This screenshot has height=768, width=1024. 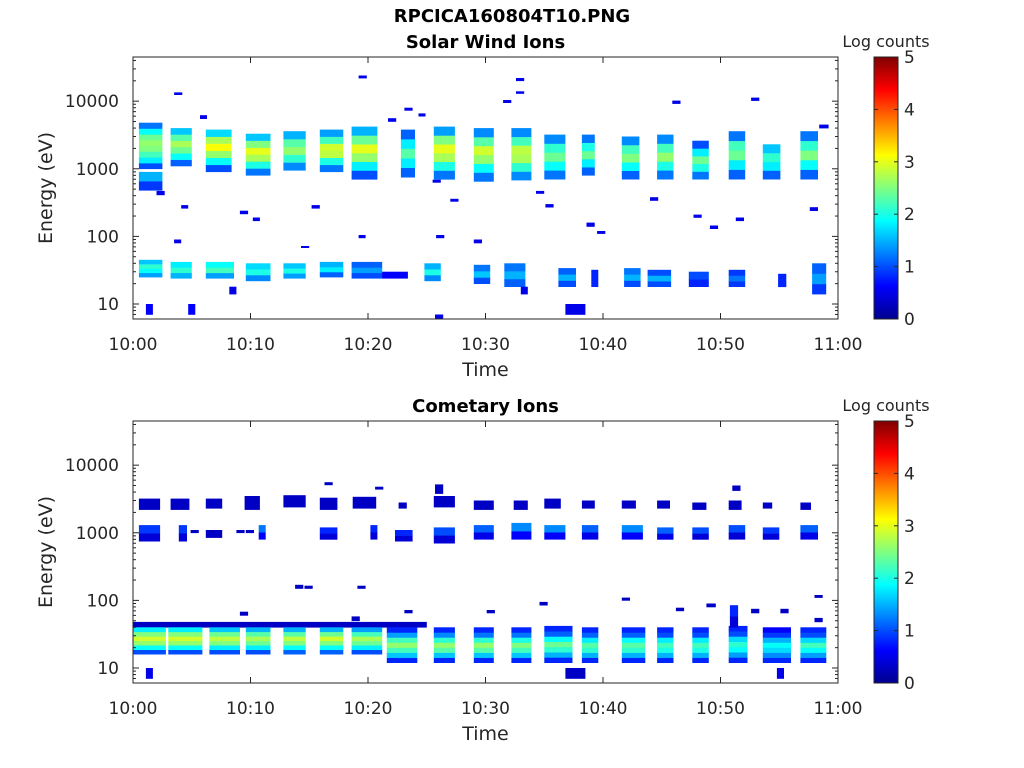 I want to click on colorbar-label: Log counts, so click(x=885, y=405).